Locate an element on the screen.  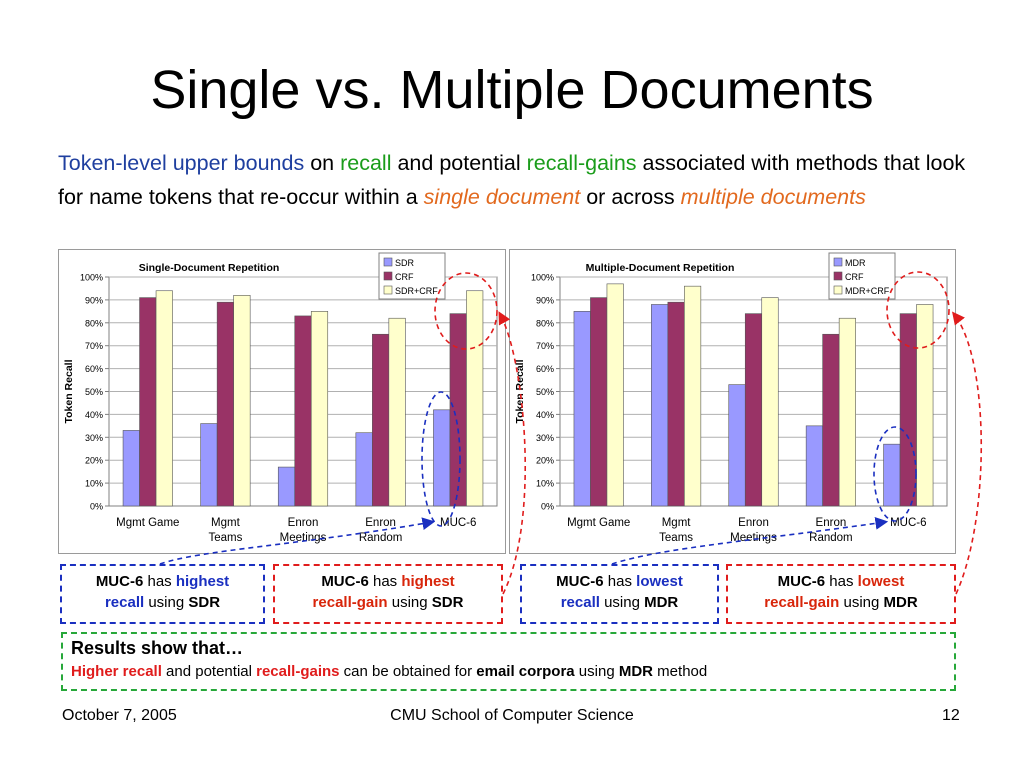
y-tick-label: 40% is located at coordinates (545, 415).